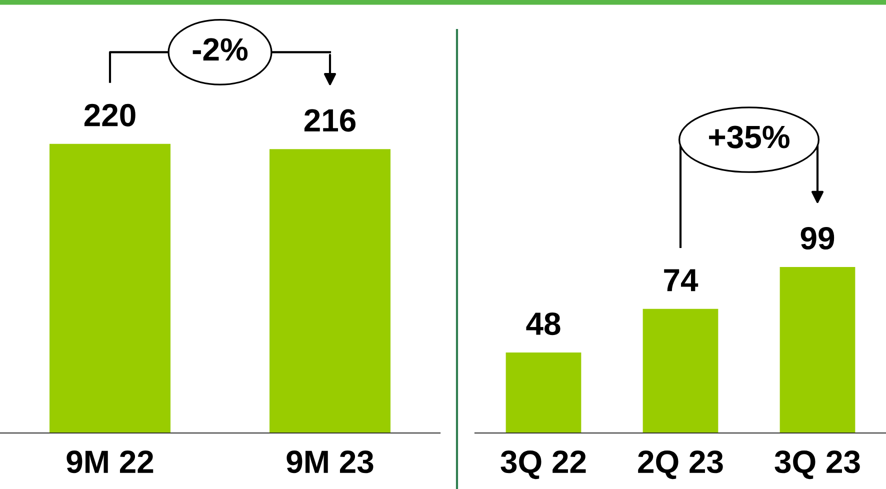 The image size is (886, 489). Describe the element at coordinates (681, 280) in the screenshot. I see `data-label: 74` at that location.